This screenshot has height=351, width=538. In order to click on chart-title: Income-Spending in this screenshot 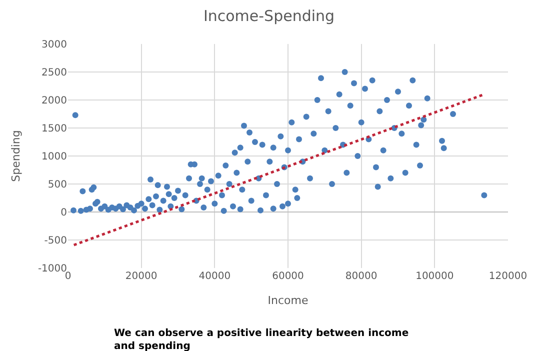, I will do `click(269, 16)`.